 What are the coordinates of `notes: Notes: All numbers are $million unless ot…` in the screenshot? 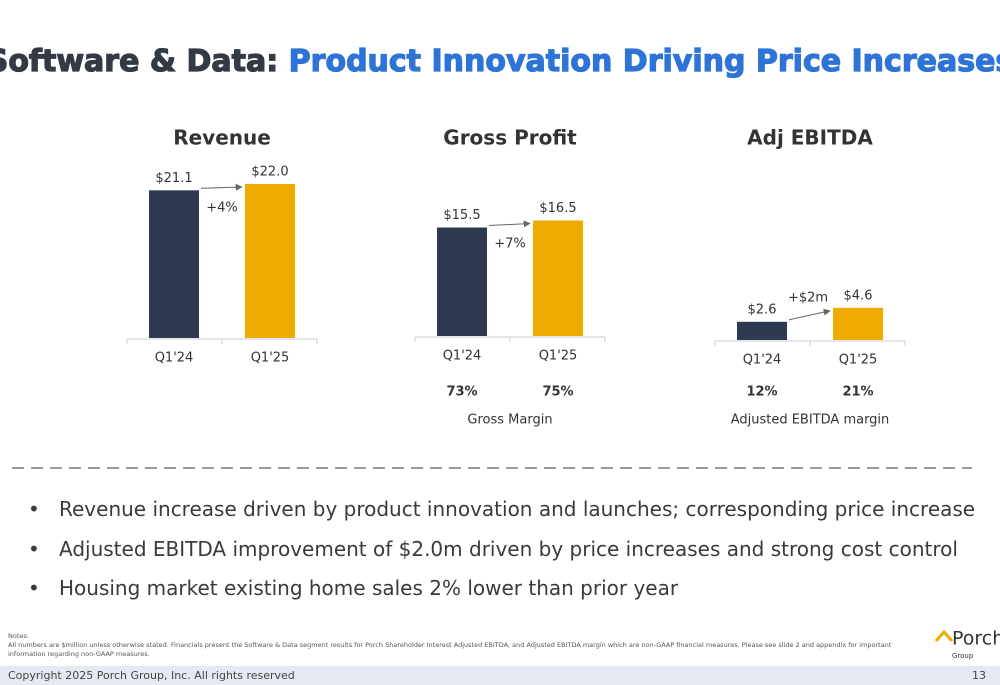 It's located at (458, 645).